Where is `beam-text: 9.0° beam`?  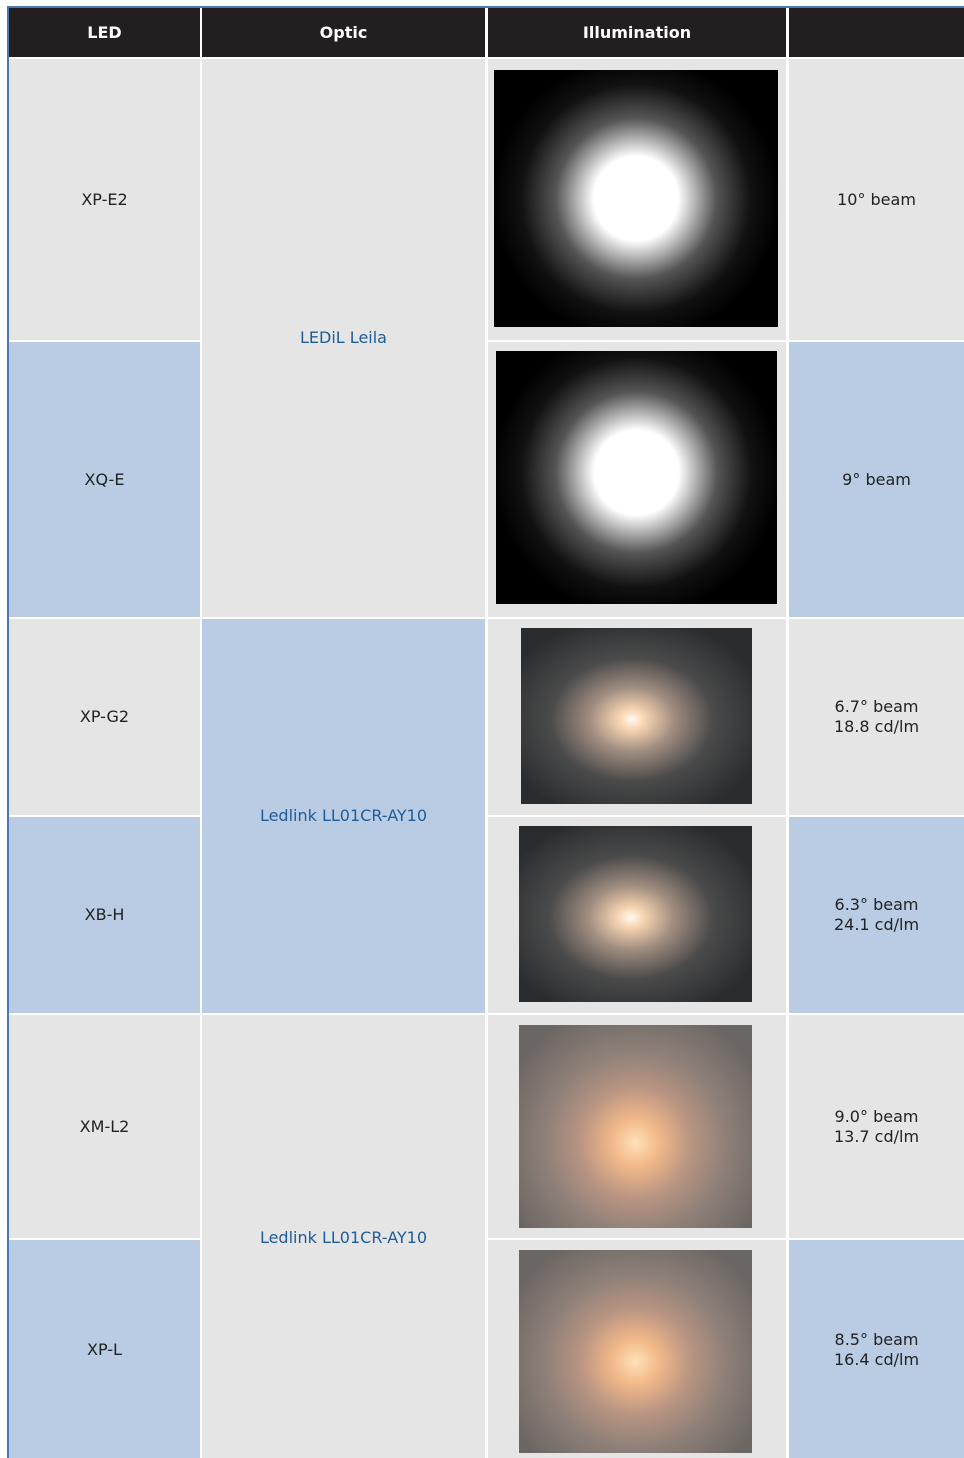
beam-text: 9.0° beam is located at coordinates (876, 1116).